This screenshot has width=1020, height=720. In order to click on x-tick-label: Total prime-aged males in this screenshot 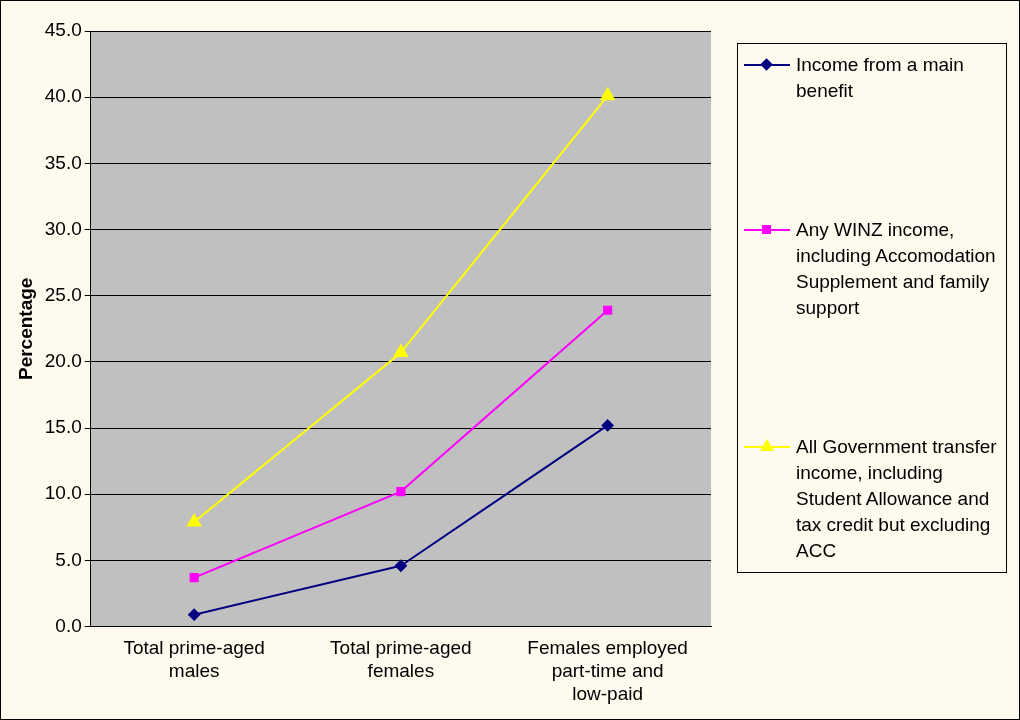, I will do `click(194, 659)`.